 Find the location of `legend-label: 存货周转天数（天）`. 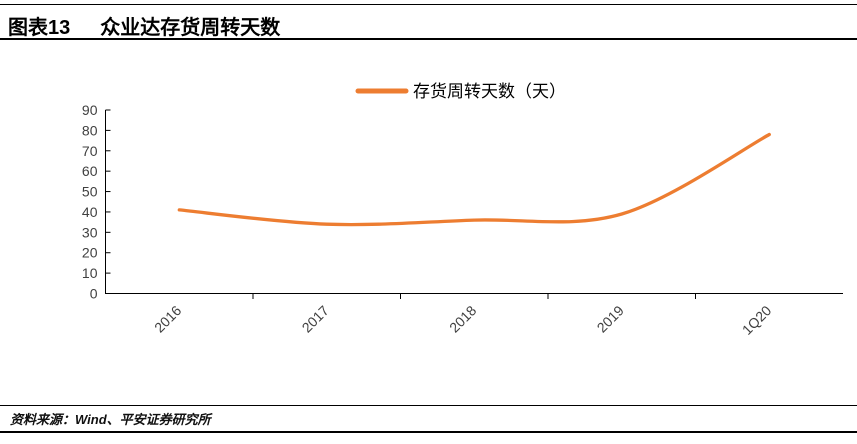

legend-label: 存货周转天数（天） is located at coordinates (489, 91).